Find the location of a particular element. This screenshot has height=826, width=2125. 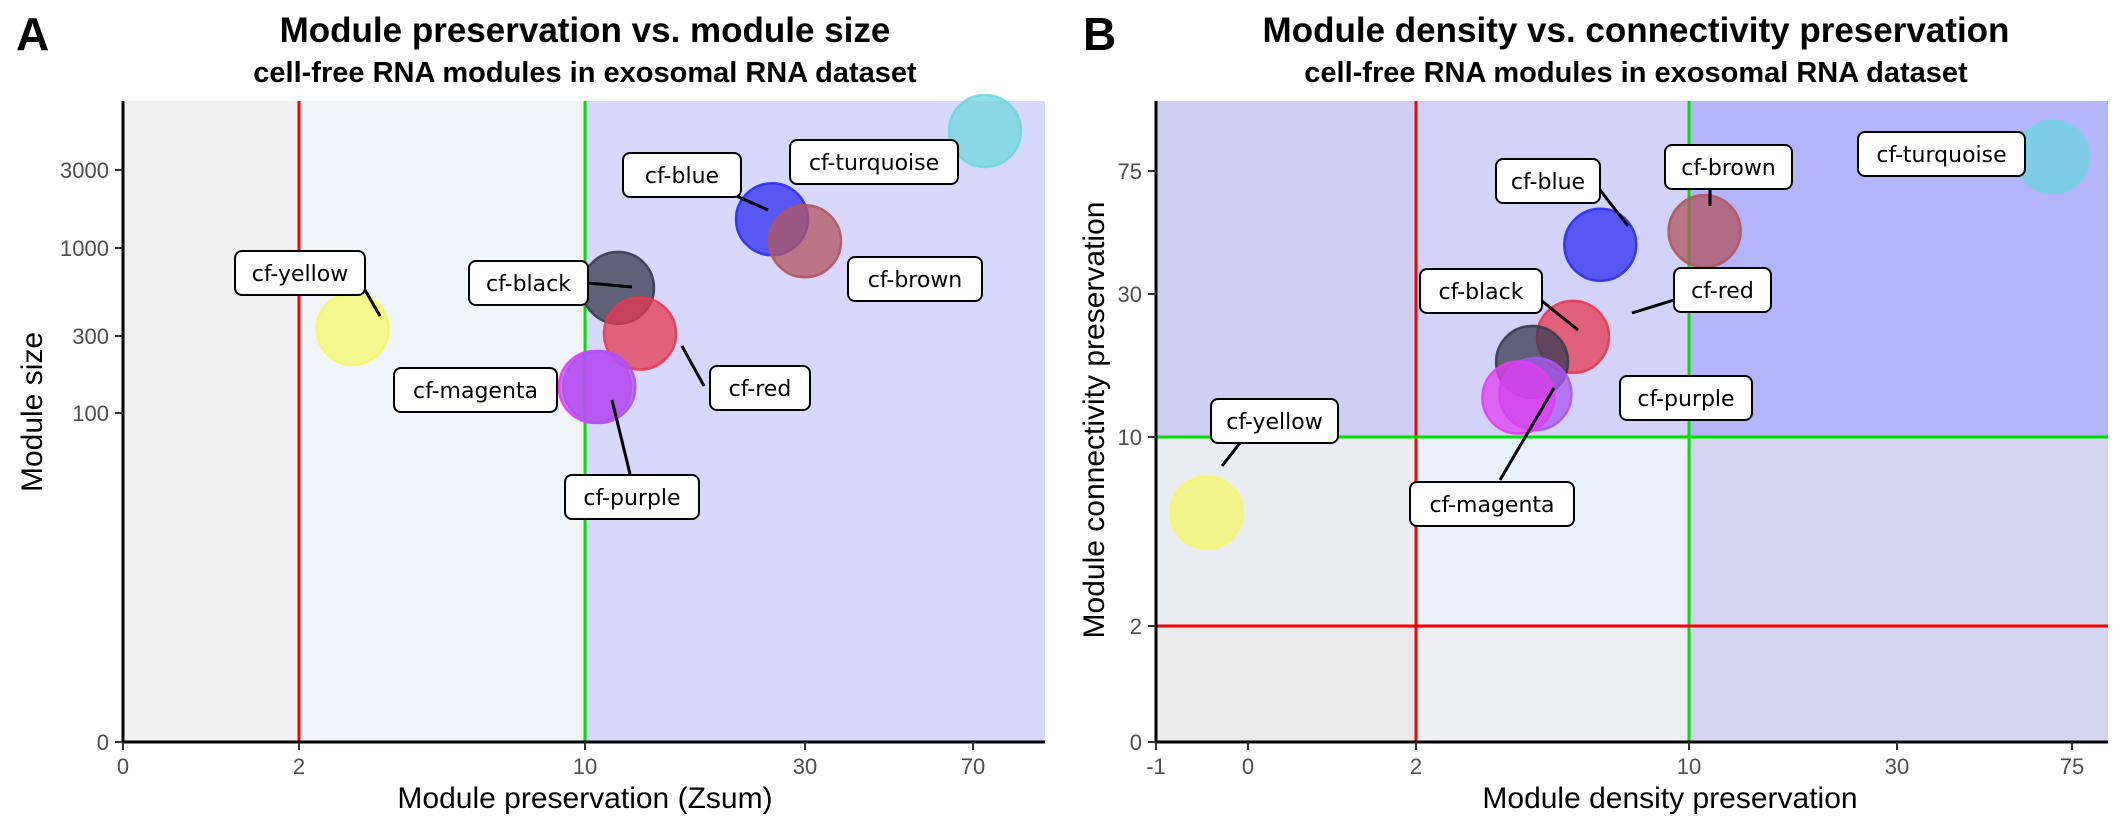

y-tick-label: 3000 is located at coordinates (84, 170).